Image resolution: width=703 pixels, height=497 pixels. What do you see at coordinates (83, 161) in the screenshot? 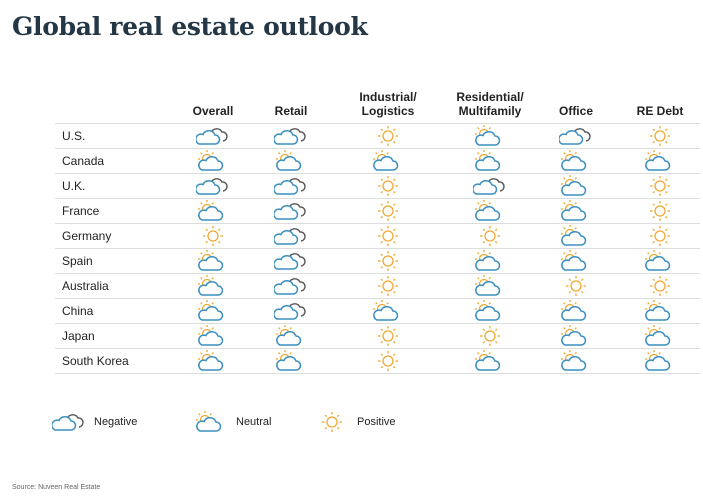
I see `country-label: Canada` at bounding box center [83, 161].